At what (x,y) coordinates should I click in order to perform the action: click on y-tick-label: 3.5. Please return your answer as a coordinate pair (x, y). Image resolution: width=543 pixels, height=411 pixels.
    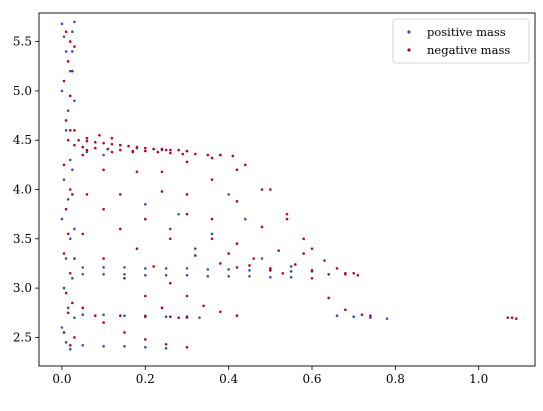
    Looking at the image, I should click on (22, 239).